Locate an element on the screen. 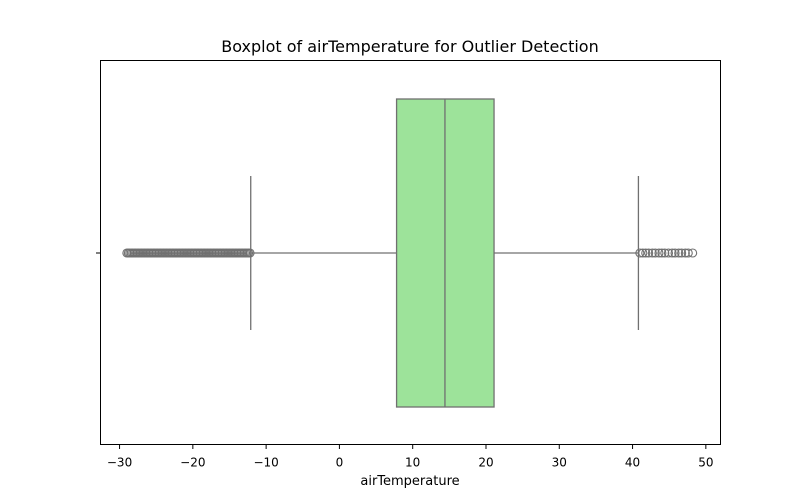 Image resolution: width=800 pixels, height=504 pixels. x-tick-label: −10 is located at coordinates (265, 463).